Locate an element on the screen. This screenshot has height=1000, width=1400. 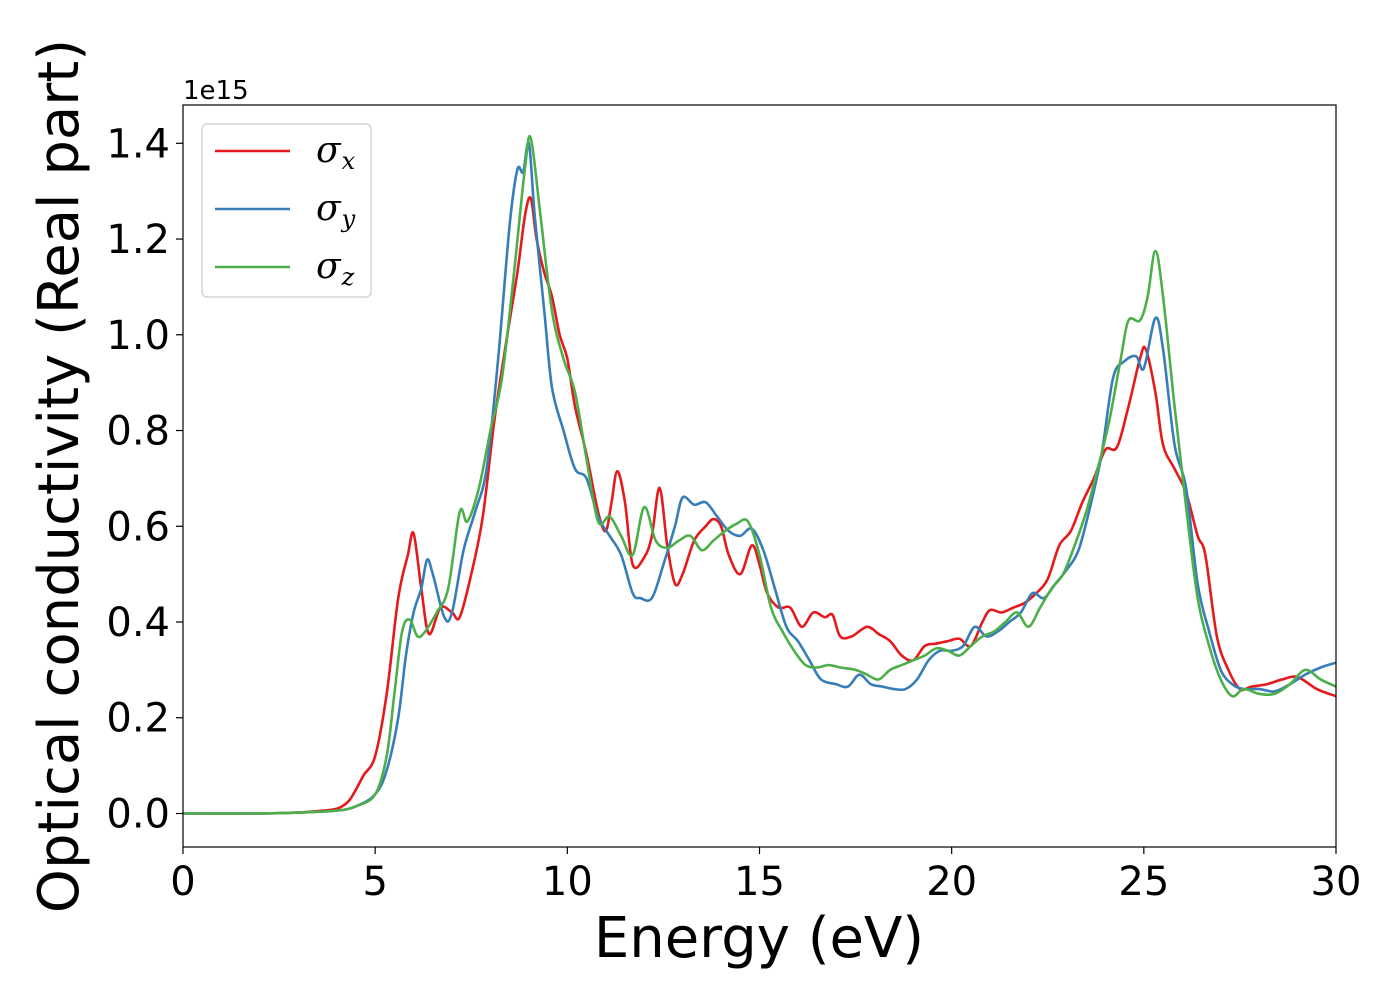
x-tick-label: 20 is located at coordinates (951, 882).